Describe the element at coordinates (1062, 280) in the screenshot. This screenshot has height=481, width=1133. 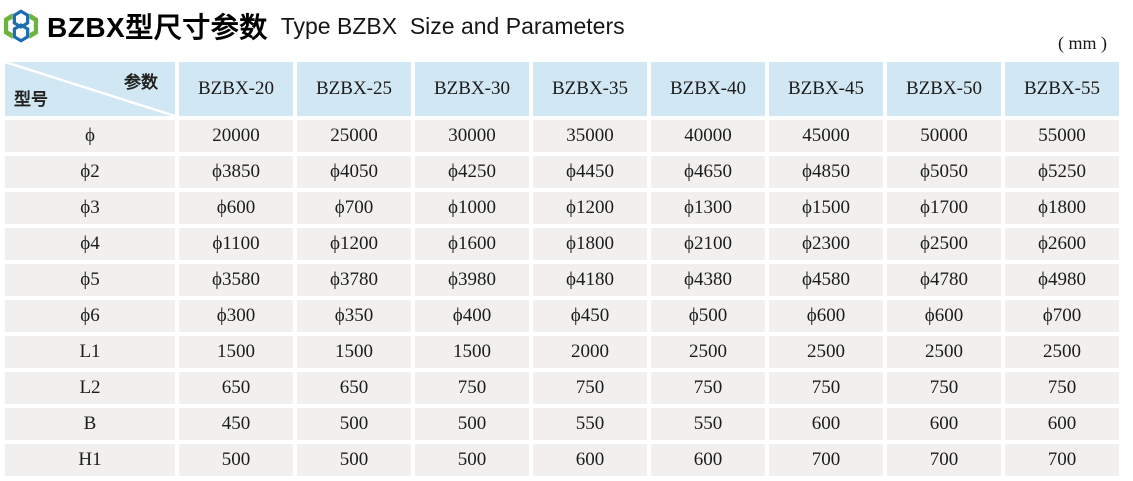
I see `value-cell: ϕ4980` at that location.